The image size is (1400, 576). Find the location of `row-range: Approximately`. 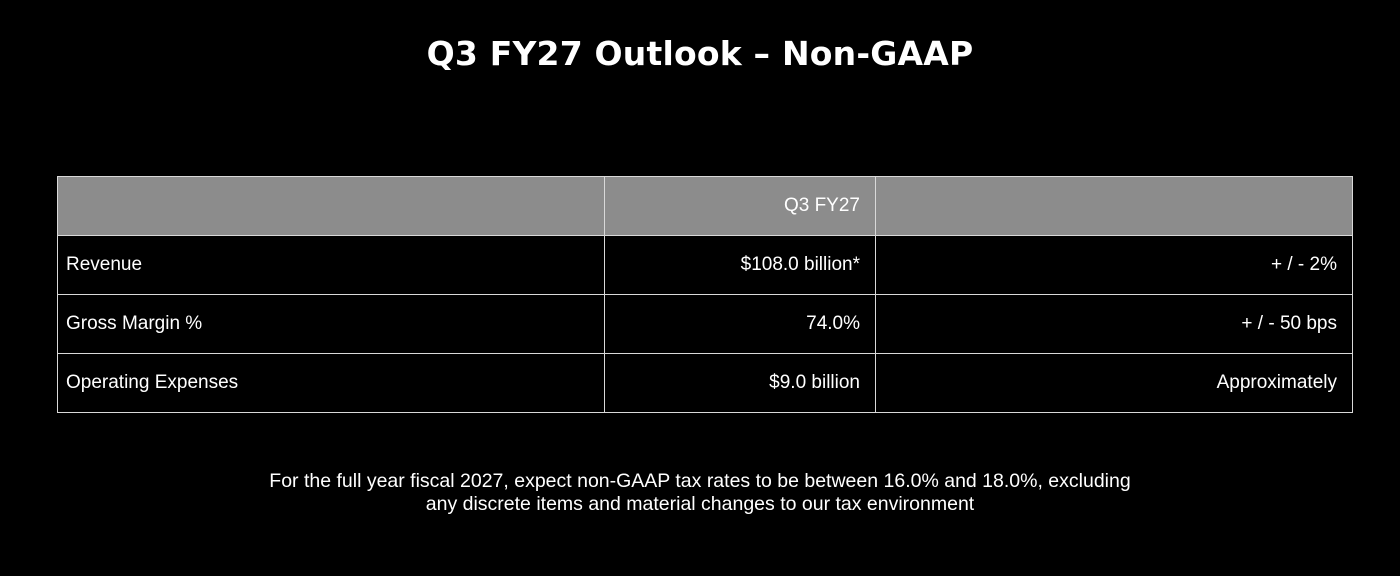

row-range: Approximately is located at coordinates (1114, 383).